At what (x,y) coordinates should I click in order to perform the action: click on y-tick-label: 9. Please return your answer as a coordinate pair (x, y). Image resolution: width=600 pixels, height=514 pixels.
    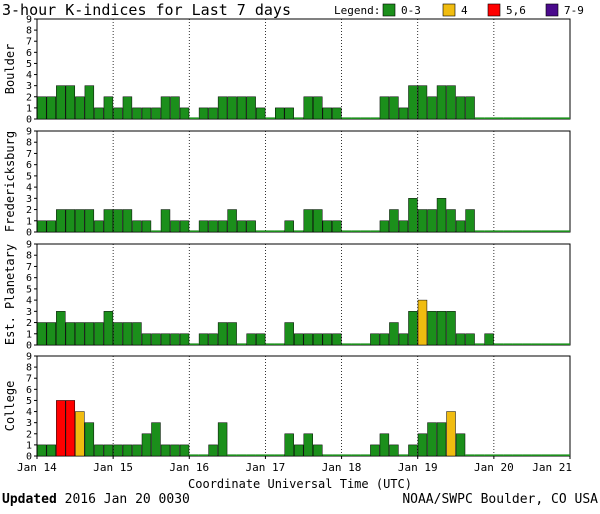
    Looking at the image, I should click on (29, 20).